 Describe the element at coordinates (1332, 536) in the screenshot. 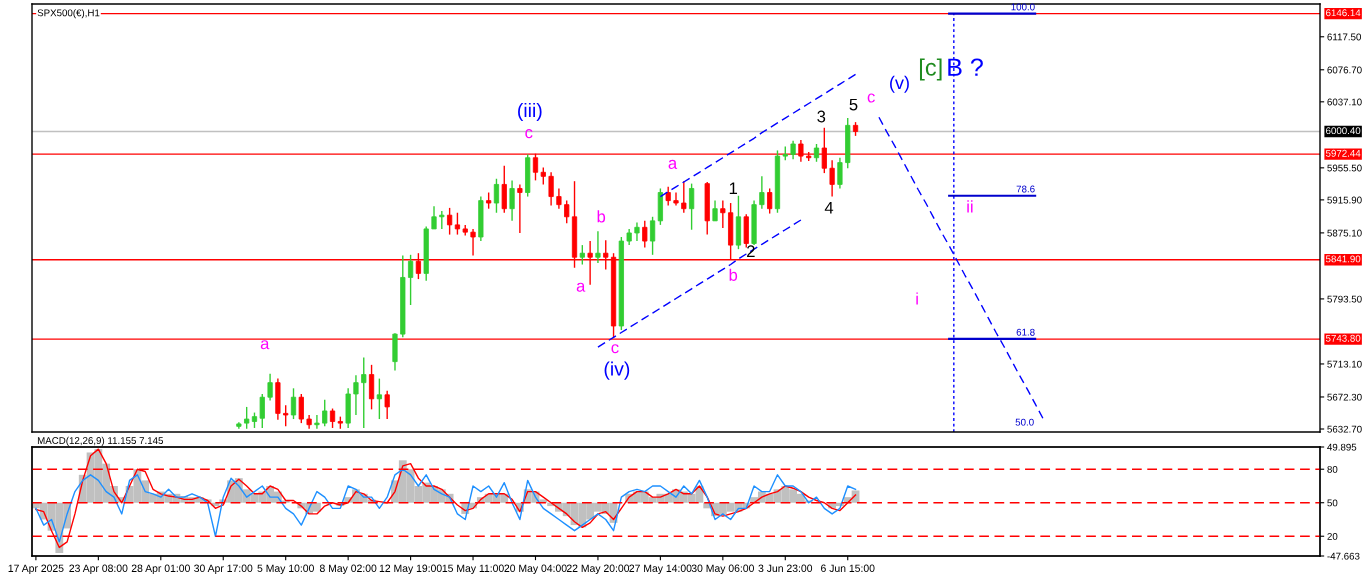

I see `y2-tick-label: 20` at that location.